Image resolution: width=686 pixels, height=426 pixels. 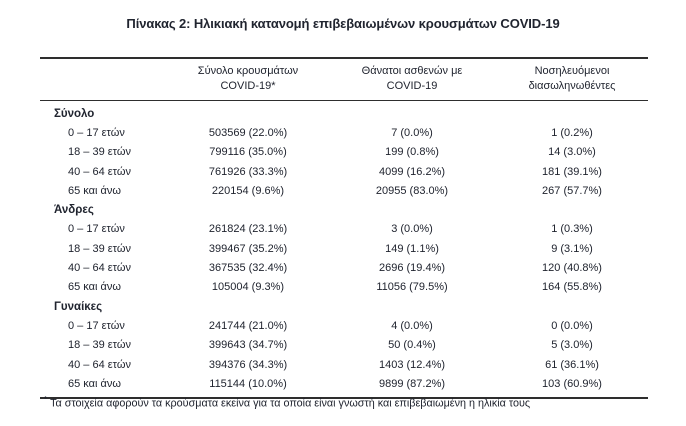 I want to click on intubated-cell: 1 (0.3%), so click(x=572, y=229).